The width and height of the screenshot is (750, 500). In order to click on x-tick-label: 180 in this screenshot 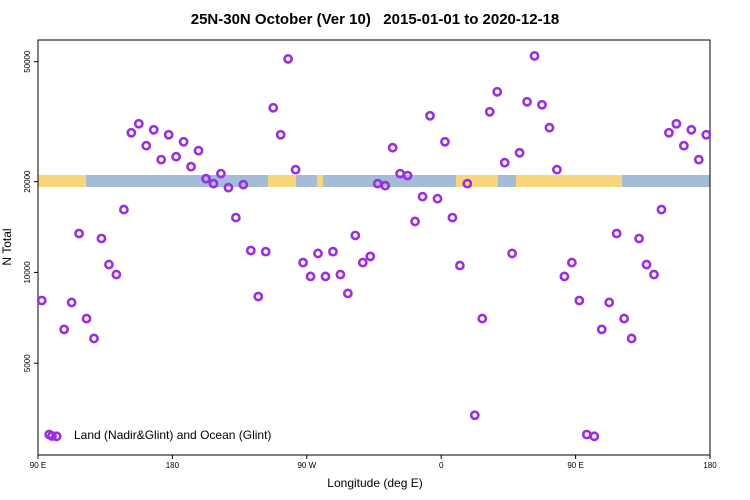, I will do `click(173, 465)`.